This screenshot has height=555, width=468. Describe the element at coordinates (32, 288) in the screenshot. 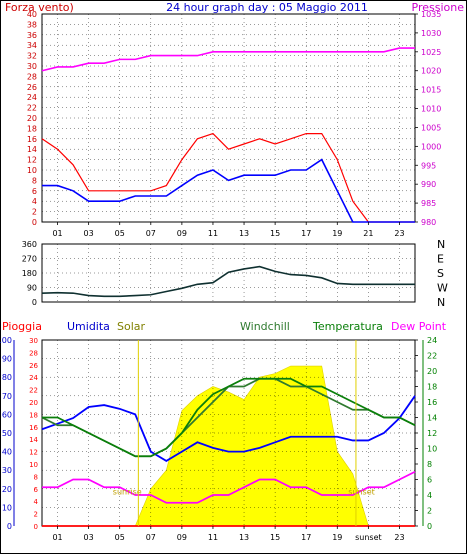

I see `direction-tick-label: 90` at that location.